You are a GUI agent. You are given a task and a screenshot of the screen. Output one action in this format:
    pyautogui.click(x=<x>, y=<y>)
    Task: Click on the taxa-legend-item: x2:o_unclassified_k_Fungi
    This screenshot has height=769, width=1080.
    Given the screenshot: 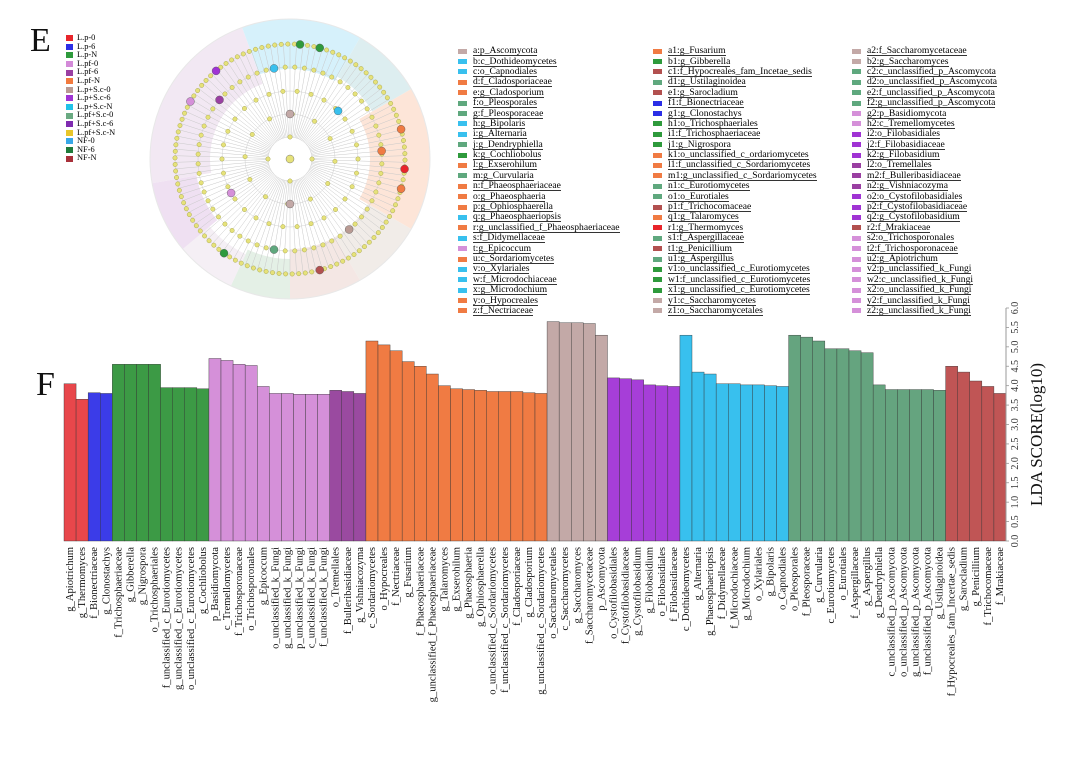 What is the action you would take?
    pyautogui.click(x=924, y=290)
    